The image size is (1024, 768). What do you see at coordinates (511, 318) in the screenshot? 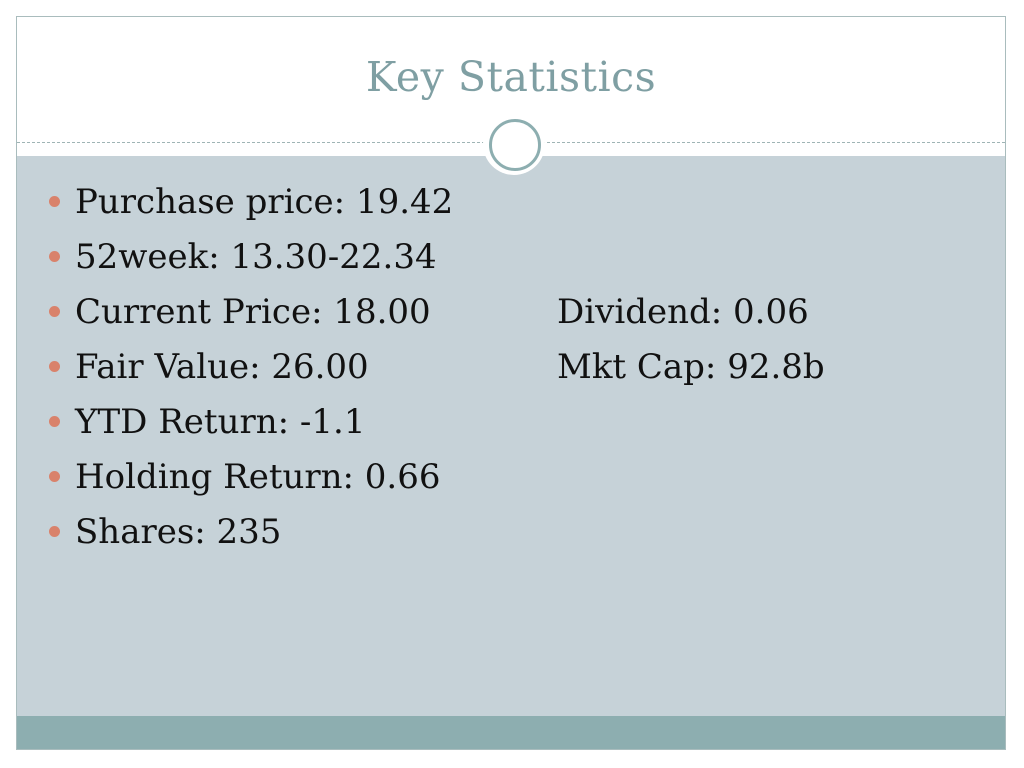
I see `bullet-item-current-price: Current Price: 18.00 Dividend: 0.06` at bounding box center [511, 318].